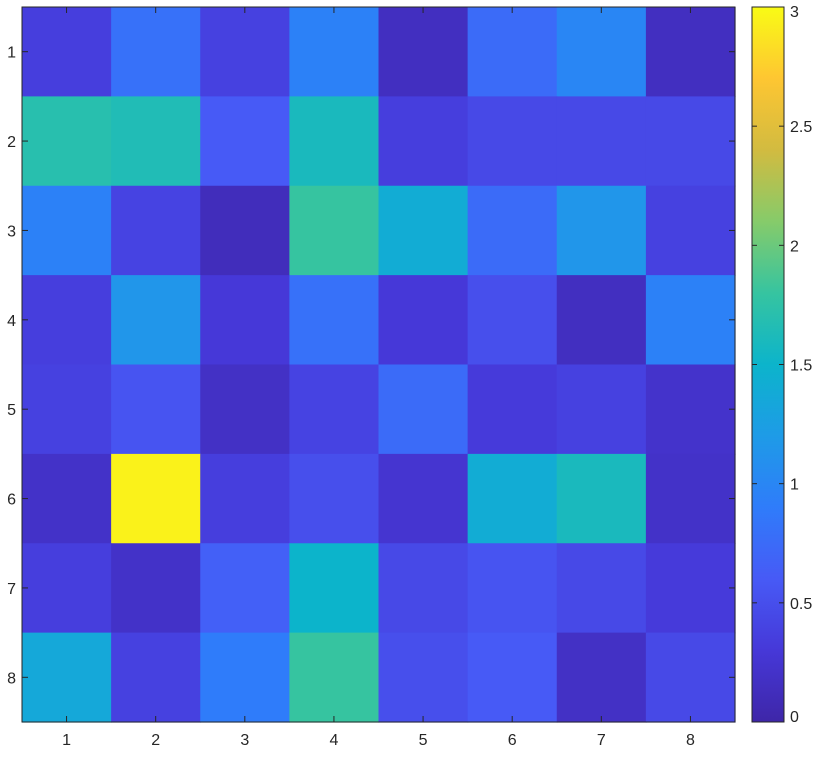 This screenshot has height=758, width=821. Describe the element at coordinates (601, 740) in the screenshot. I see `x-tick-label: 7` at that location.